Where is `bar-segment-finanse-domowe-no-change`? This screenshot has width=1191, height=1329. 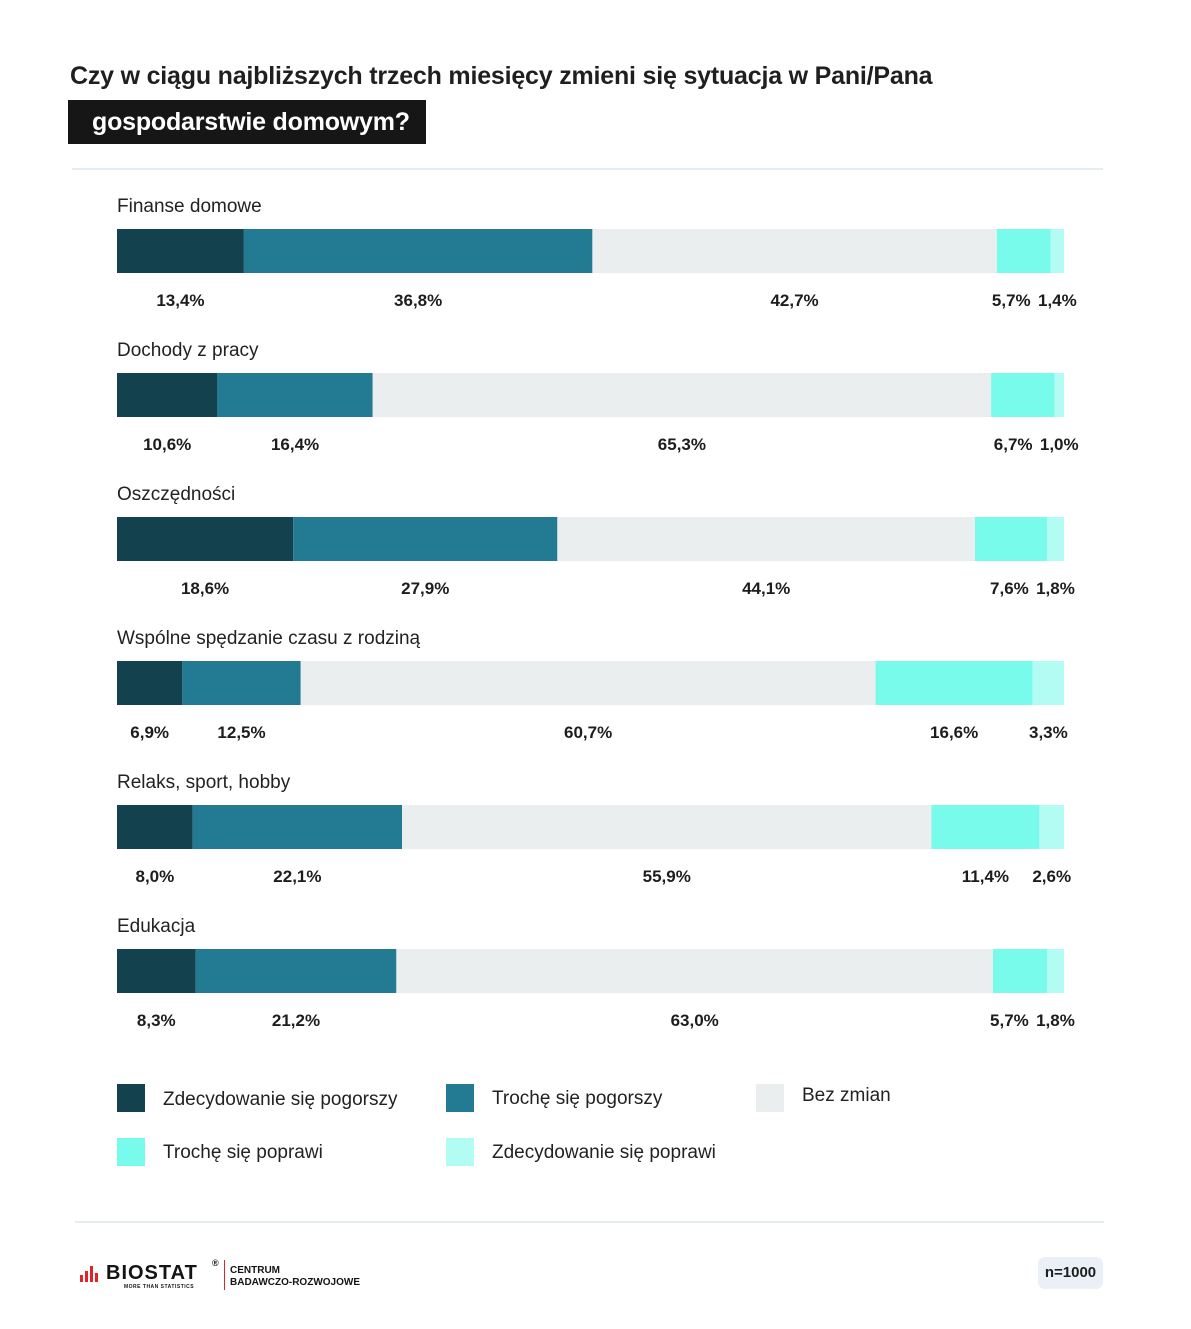
bar-segment-finanse-domowe-no-change is located at coordinates (794, 251).